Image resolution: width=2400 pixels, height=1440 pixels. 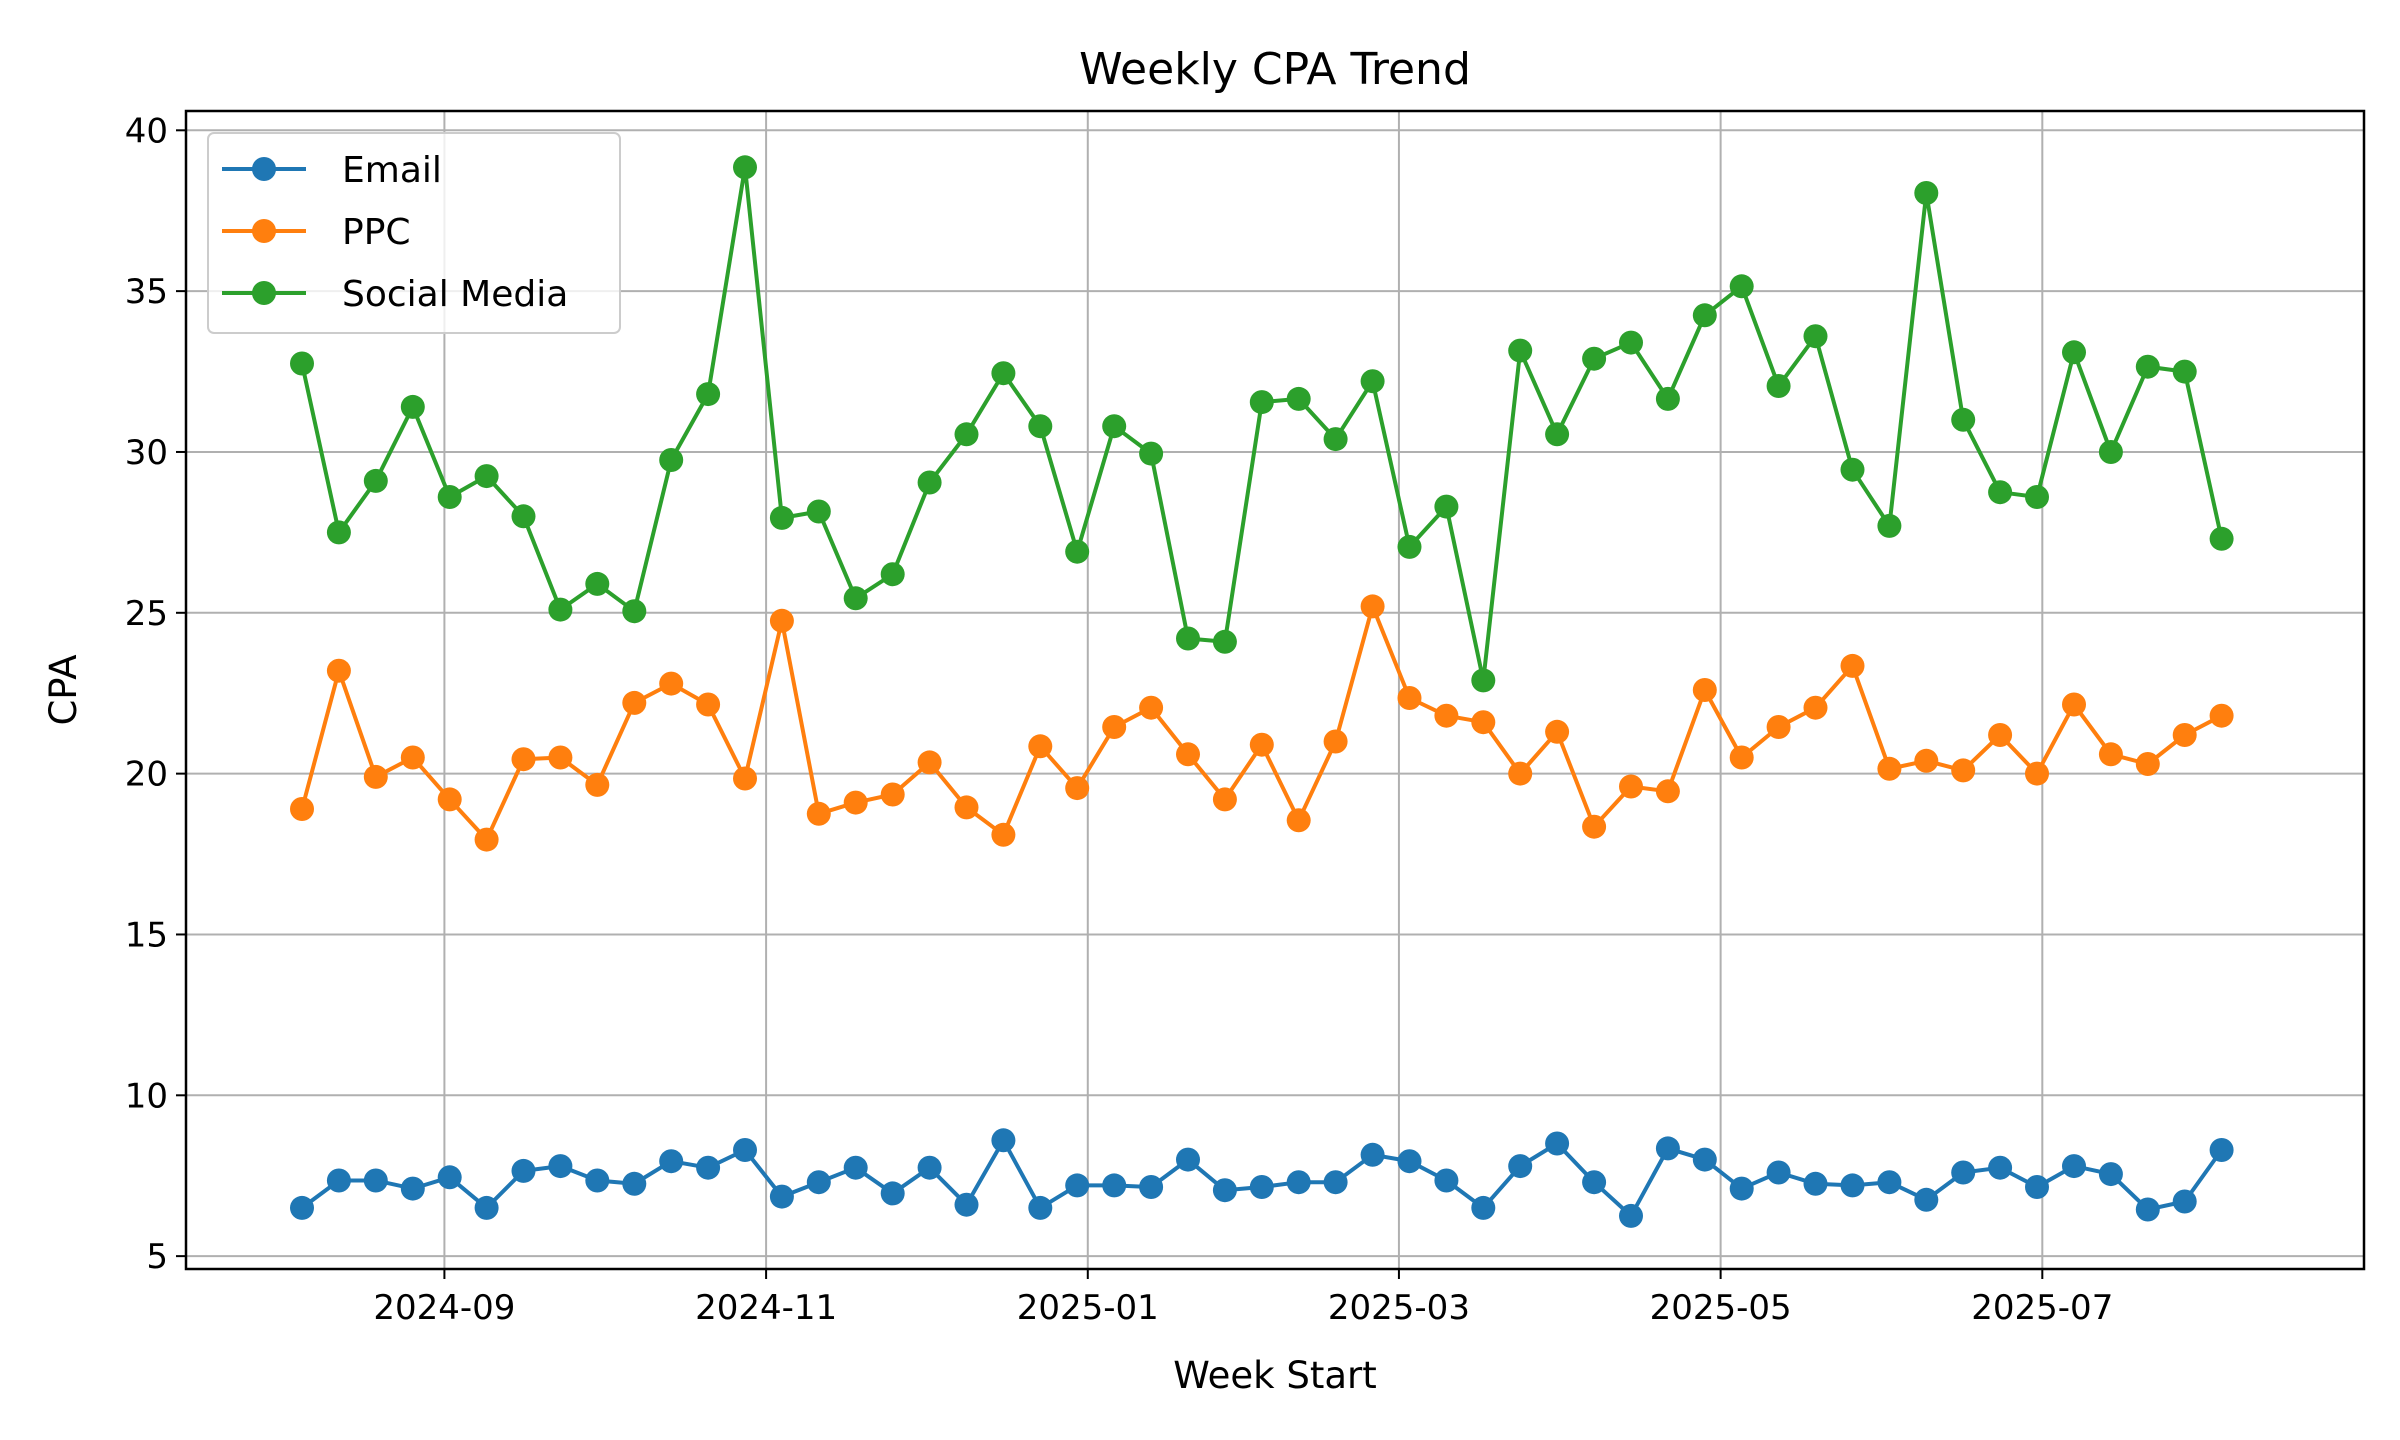 What do you see at coordinates (1275, 1375) in the screenshot?
I see `x-axis-label: Week Start` at bounding box center [1275, 1375].